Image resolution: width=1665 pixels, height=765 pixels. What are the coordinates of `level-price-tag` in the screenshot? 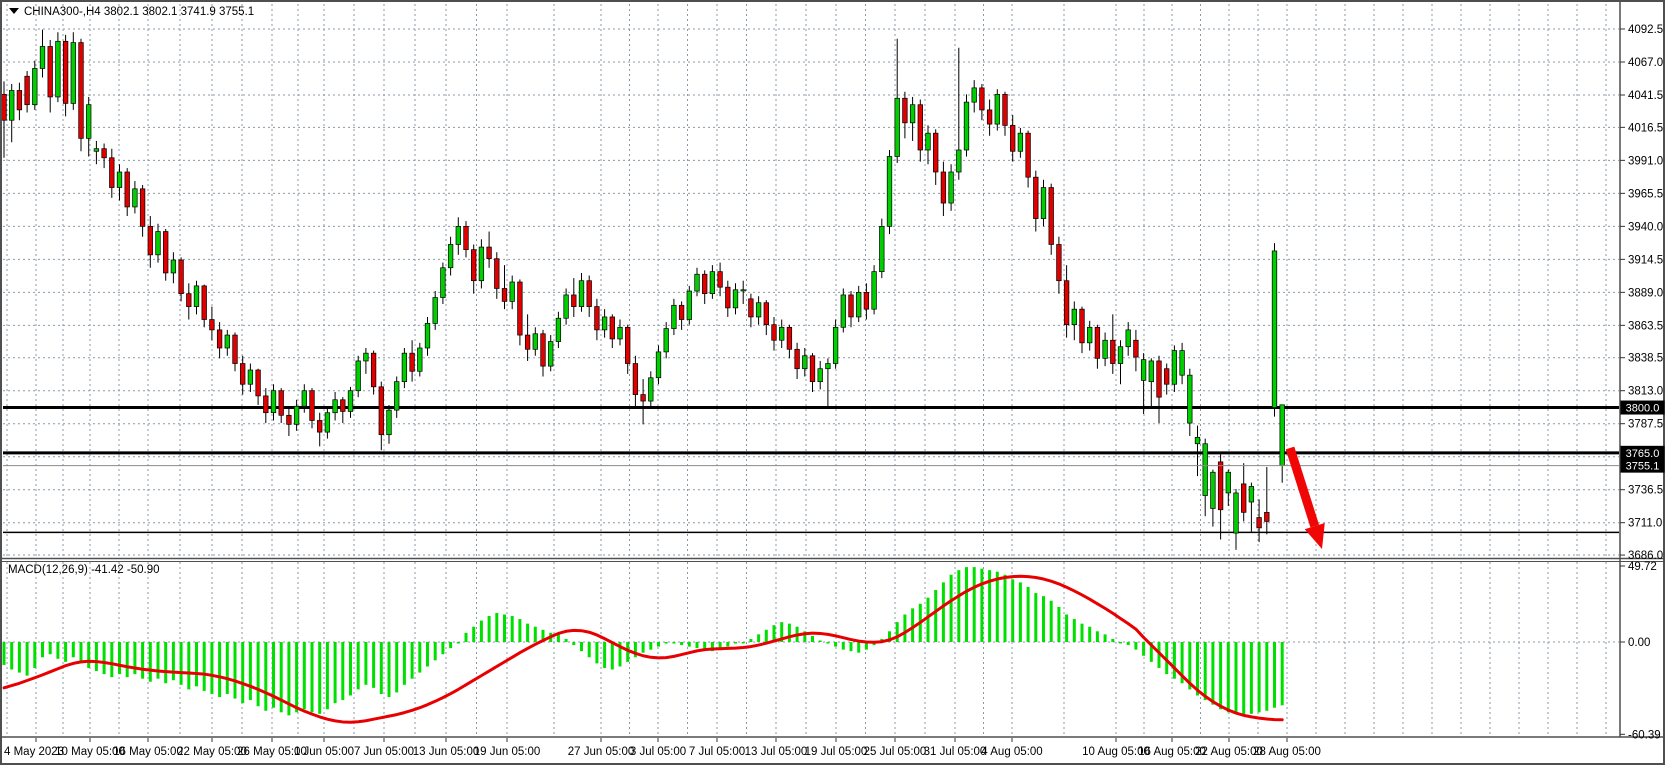 It's located at (1642, 452).